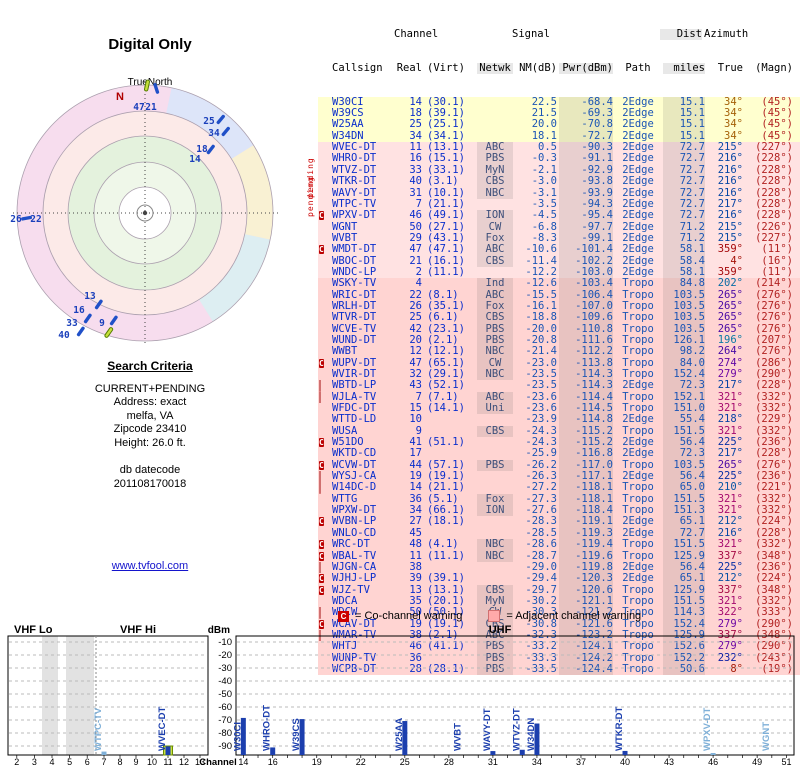 This screenshot has height=768, width=800. What do you see at coordinates (354, 159) in the screenshot?
I see `cell-call: WHRO-DT` at bounding box center [354, 159].